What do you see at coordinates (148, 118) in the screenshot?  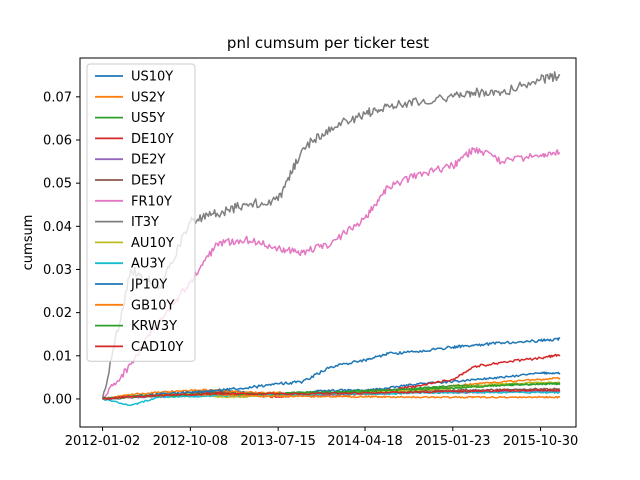 I see `legend-label: US5Y` at bounding box center [148, 118].